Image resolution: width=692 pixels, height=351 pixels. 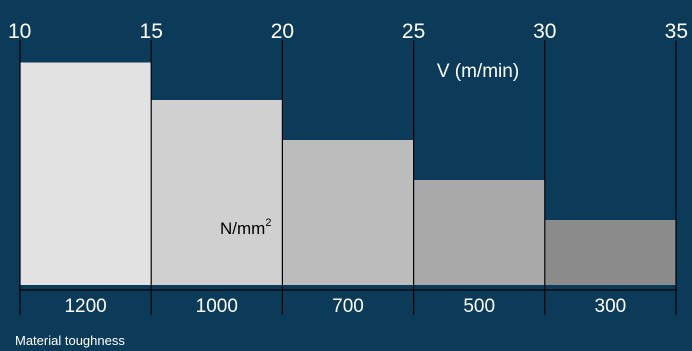 I want to click on top-tick-label: 15, so click(x=151, y=31).